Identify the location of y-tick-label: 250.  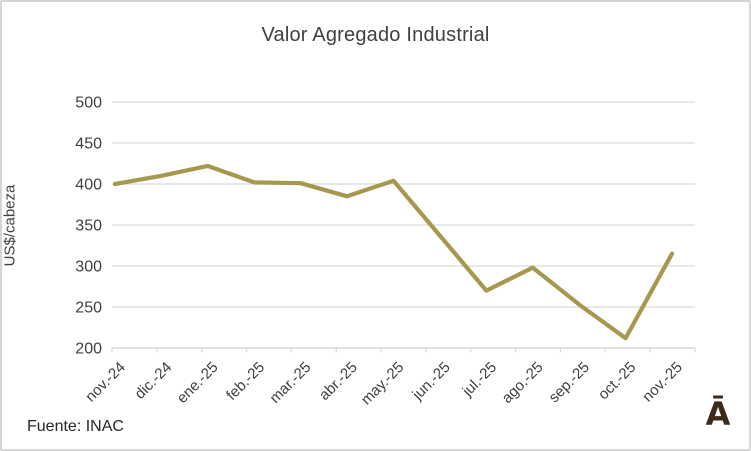
(88, 308).